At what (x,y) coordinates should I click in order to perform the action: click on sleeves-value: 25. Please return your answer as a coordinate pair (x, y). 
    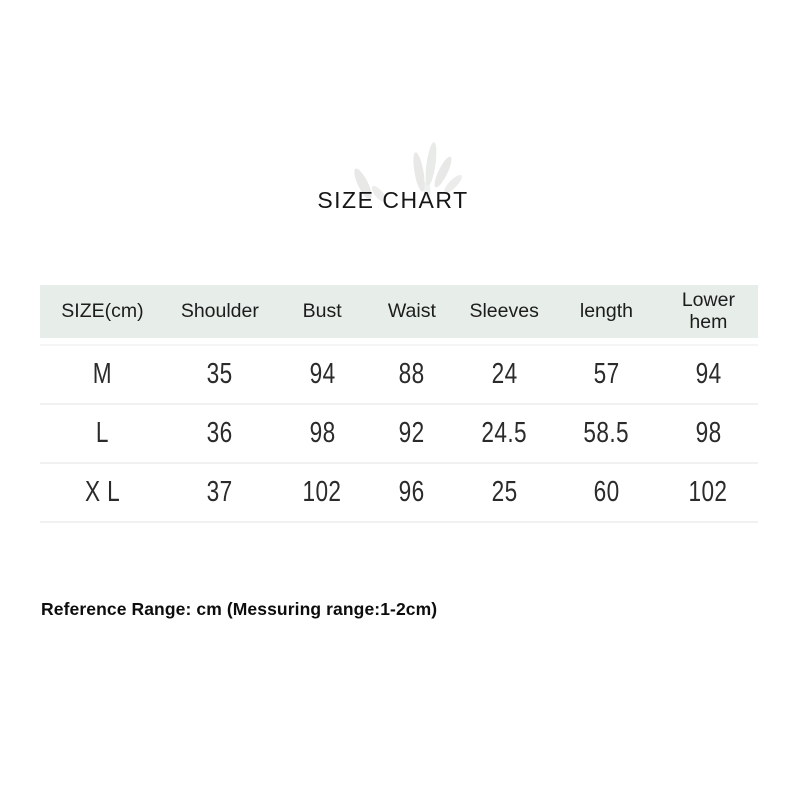
    Looking at the image, I should click on (504, 492).